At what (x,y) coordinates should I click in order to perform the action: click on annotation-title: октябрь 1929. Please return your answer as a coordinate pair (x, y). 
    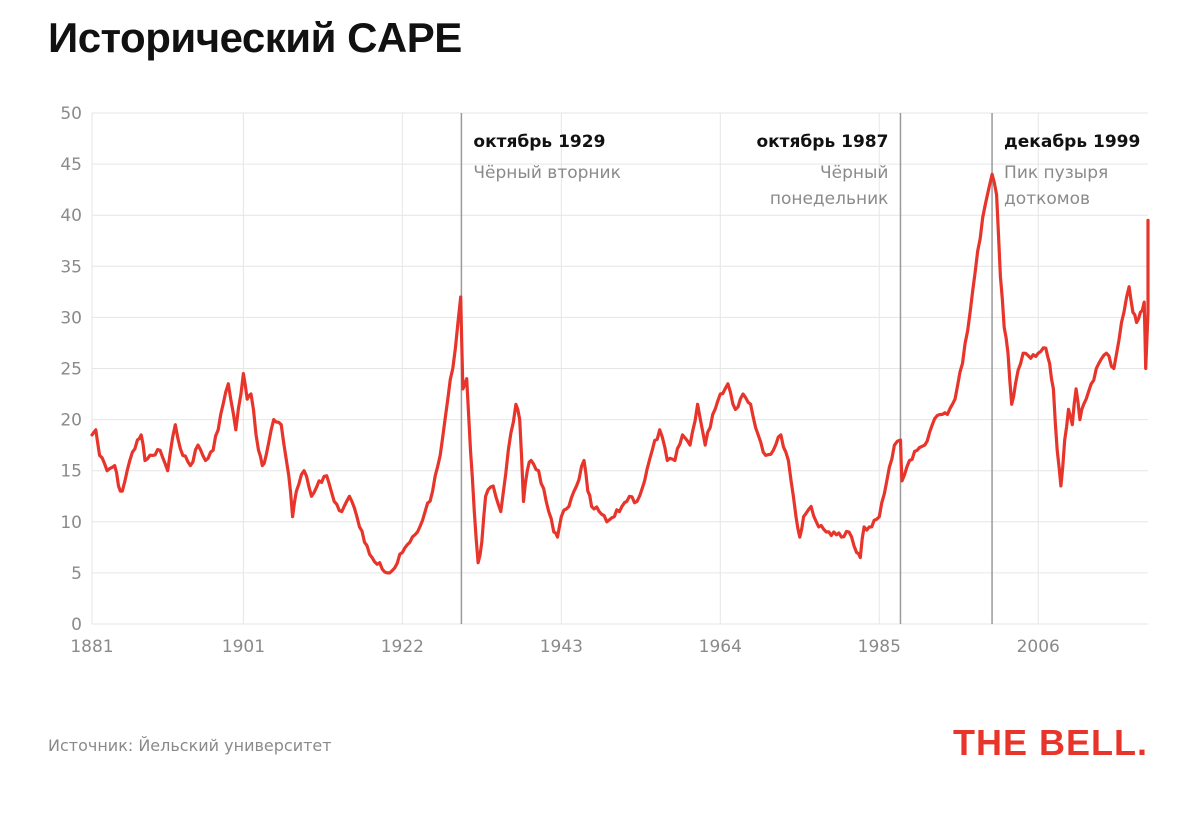
    Looking at the image, I should click on (539, 142).